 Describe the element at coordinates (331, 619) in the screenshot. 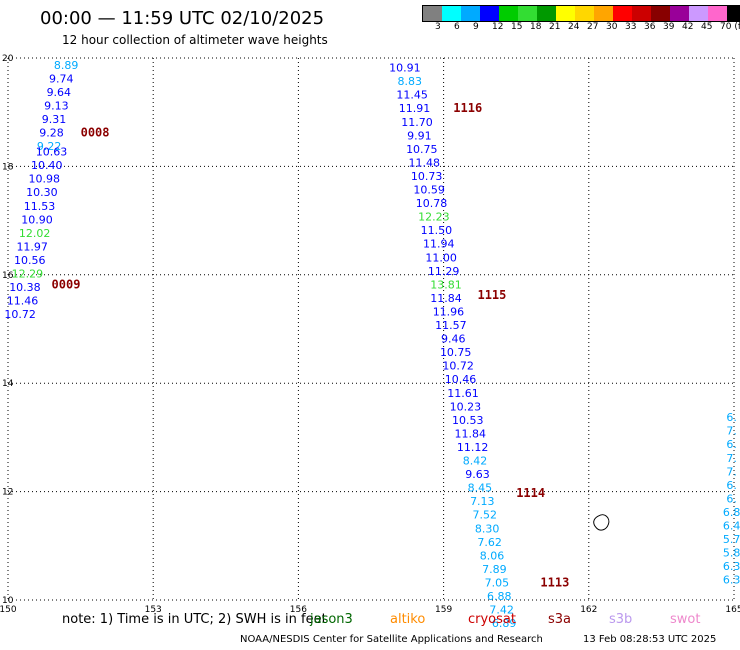

I see `satellite-jason3: jason3` at that location.